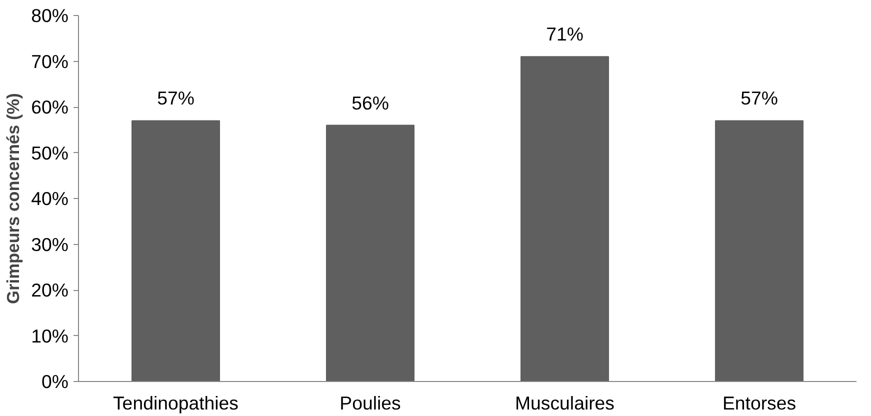 The width and height of the screenshot is (871, 416). Describe the element at coordinates (50, 107) in the screenshot. I see `y-tick-label: 60%` at that location.